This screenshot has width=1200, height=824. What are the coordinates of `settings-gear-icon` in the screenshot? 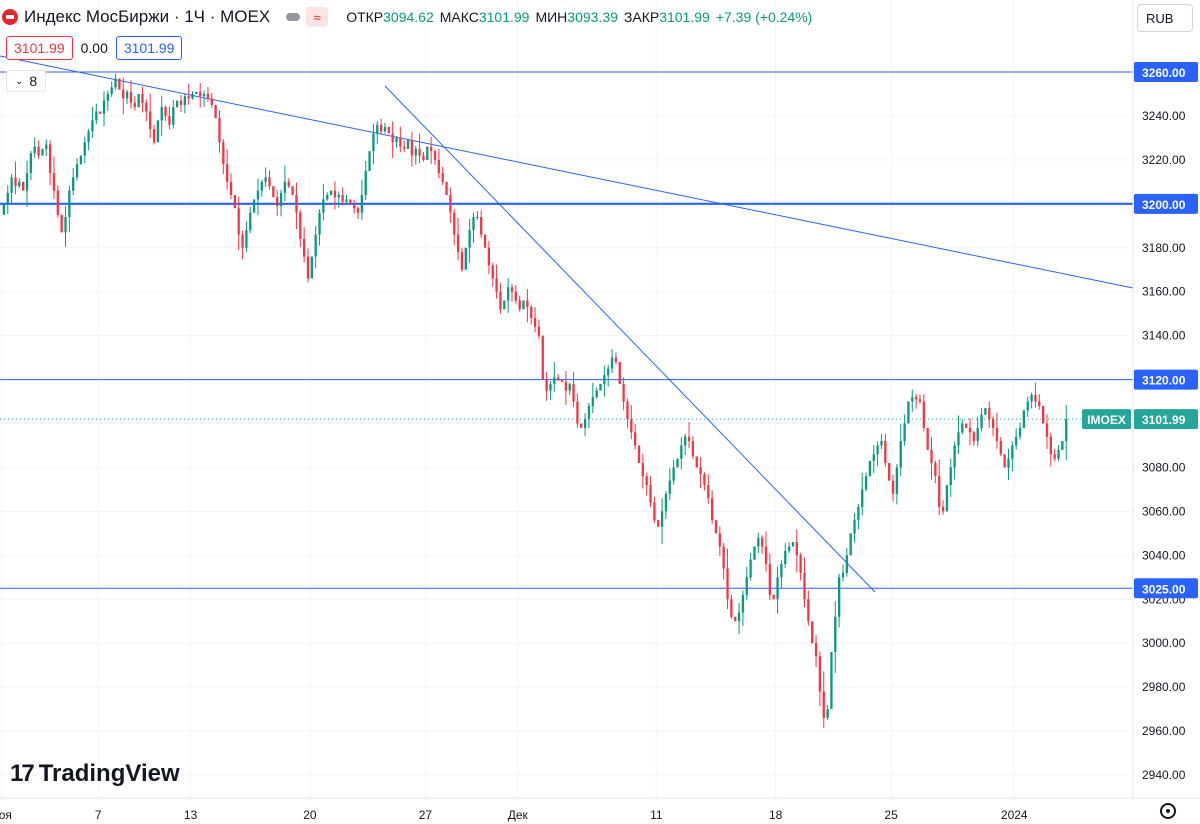 It's located at (1168, 811).